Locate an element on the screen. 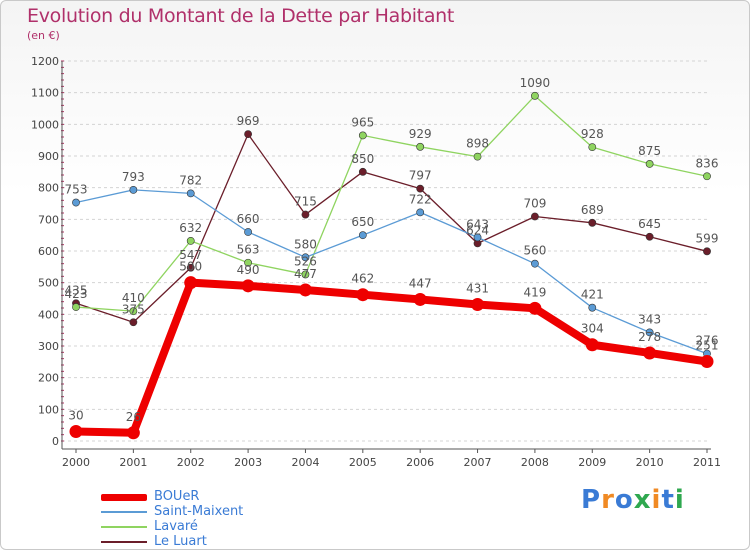 The width and height of the screenshot is (750, 550). data-label-lavar-: 928 is located at coordinates (592, 134).